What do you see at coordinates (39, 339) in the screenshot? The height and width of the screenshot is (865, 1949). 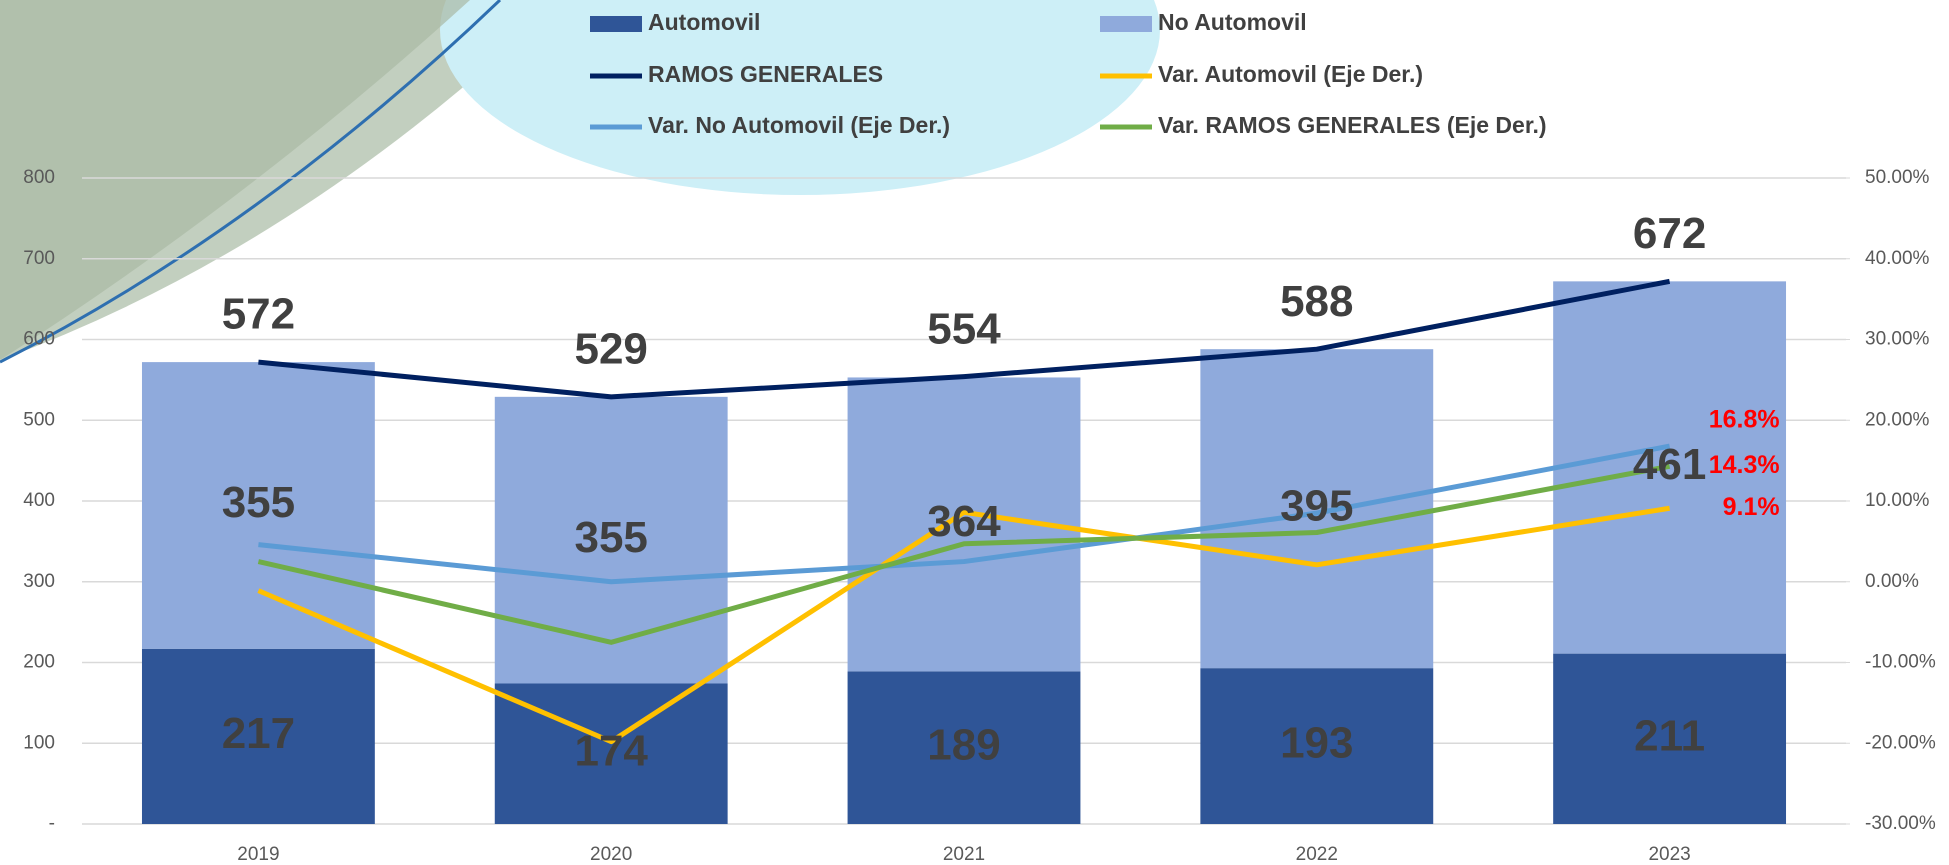 I see `y-tick-label: 600` at bounding box center [39, 339].